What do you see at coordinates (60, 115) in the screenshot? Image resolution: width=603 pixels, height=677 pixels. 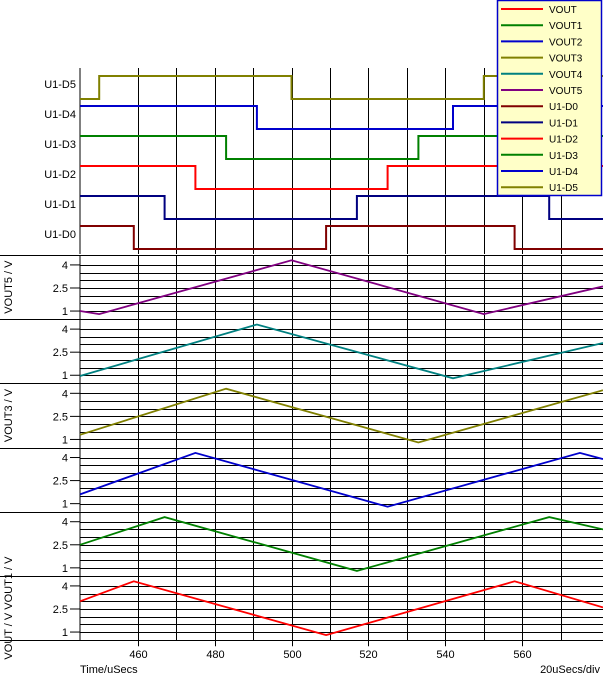 I see `digital-trace-label: U1-D4` at bounding box center [60, 115].